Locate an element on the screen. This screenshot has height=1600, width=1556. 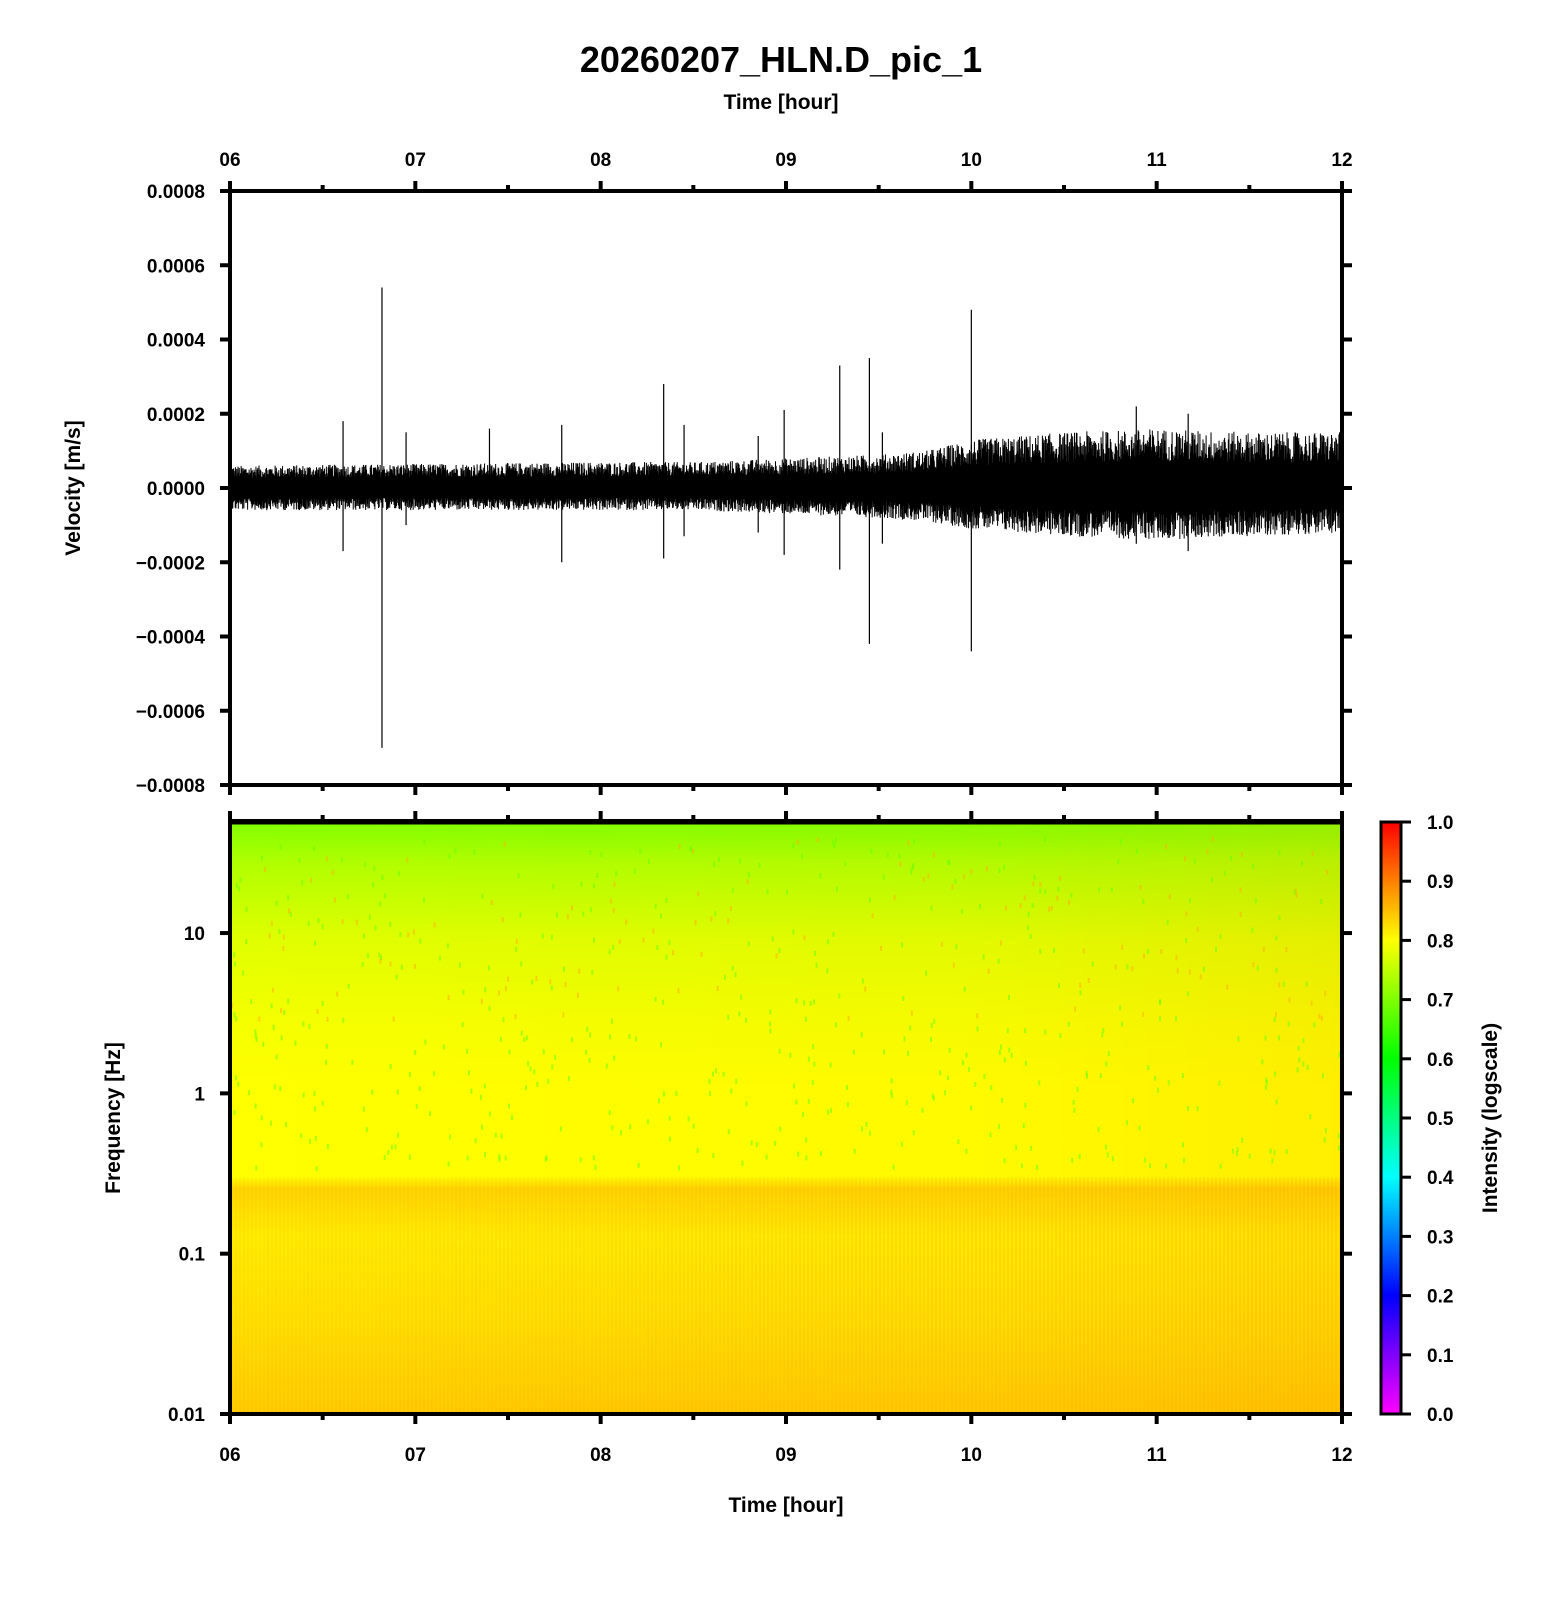
colorbar-tick-label: 0.5 is located at coordinates (1440, 1119).